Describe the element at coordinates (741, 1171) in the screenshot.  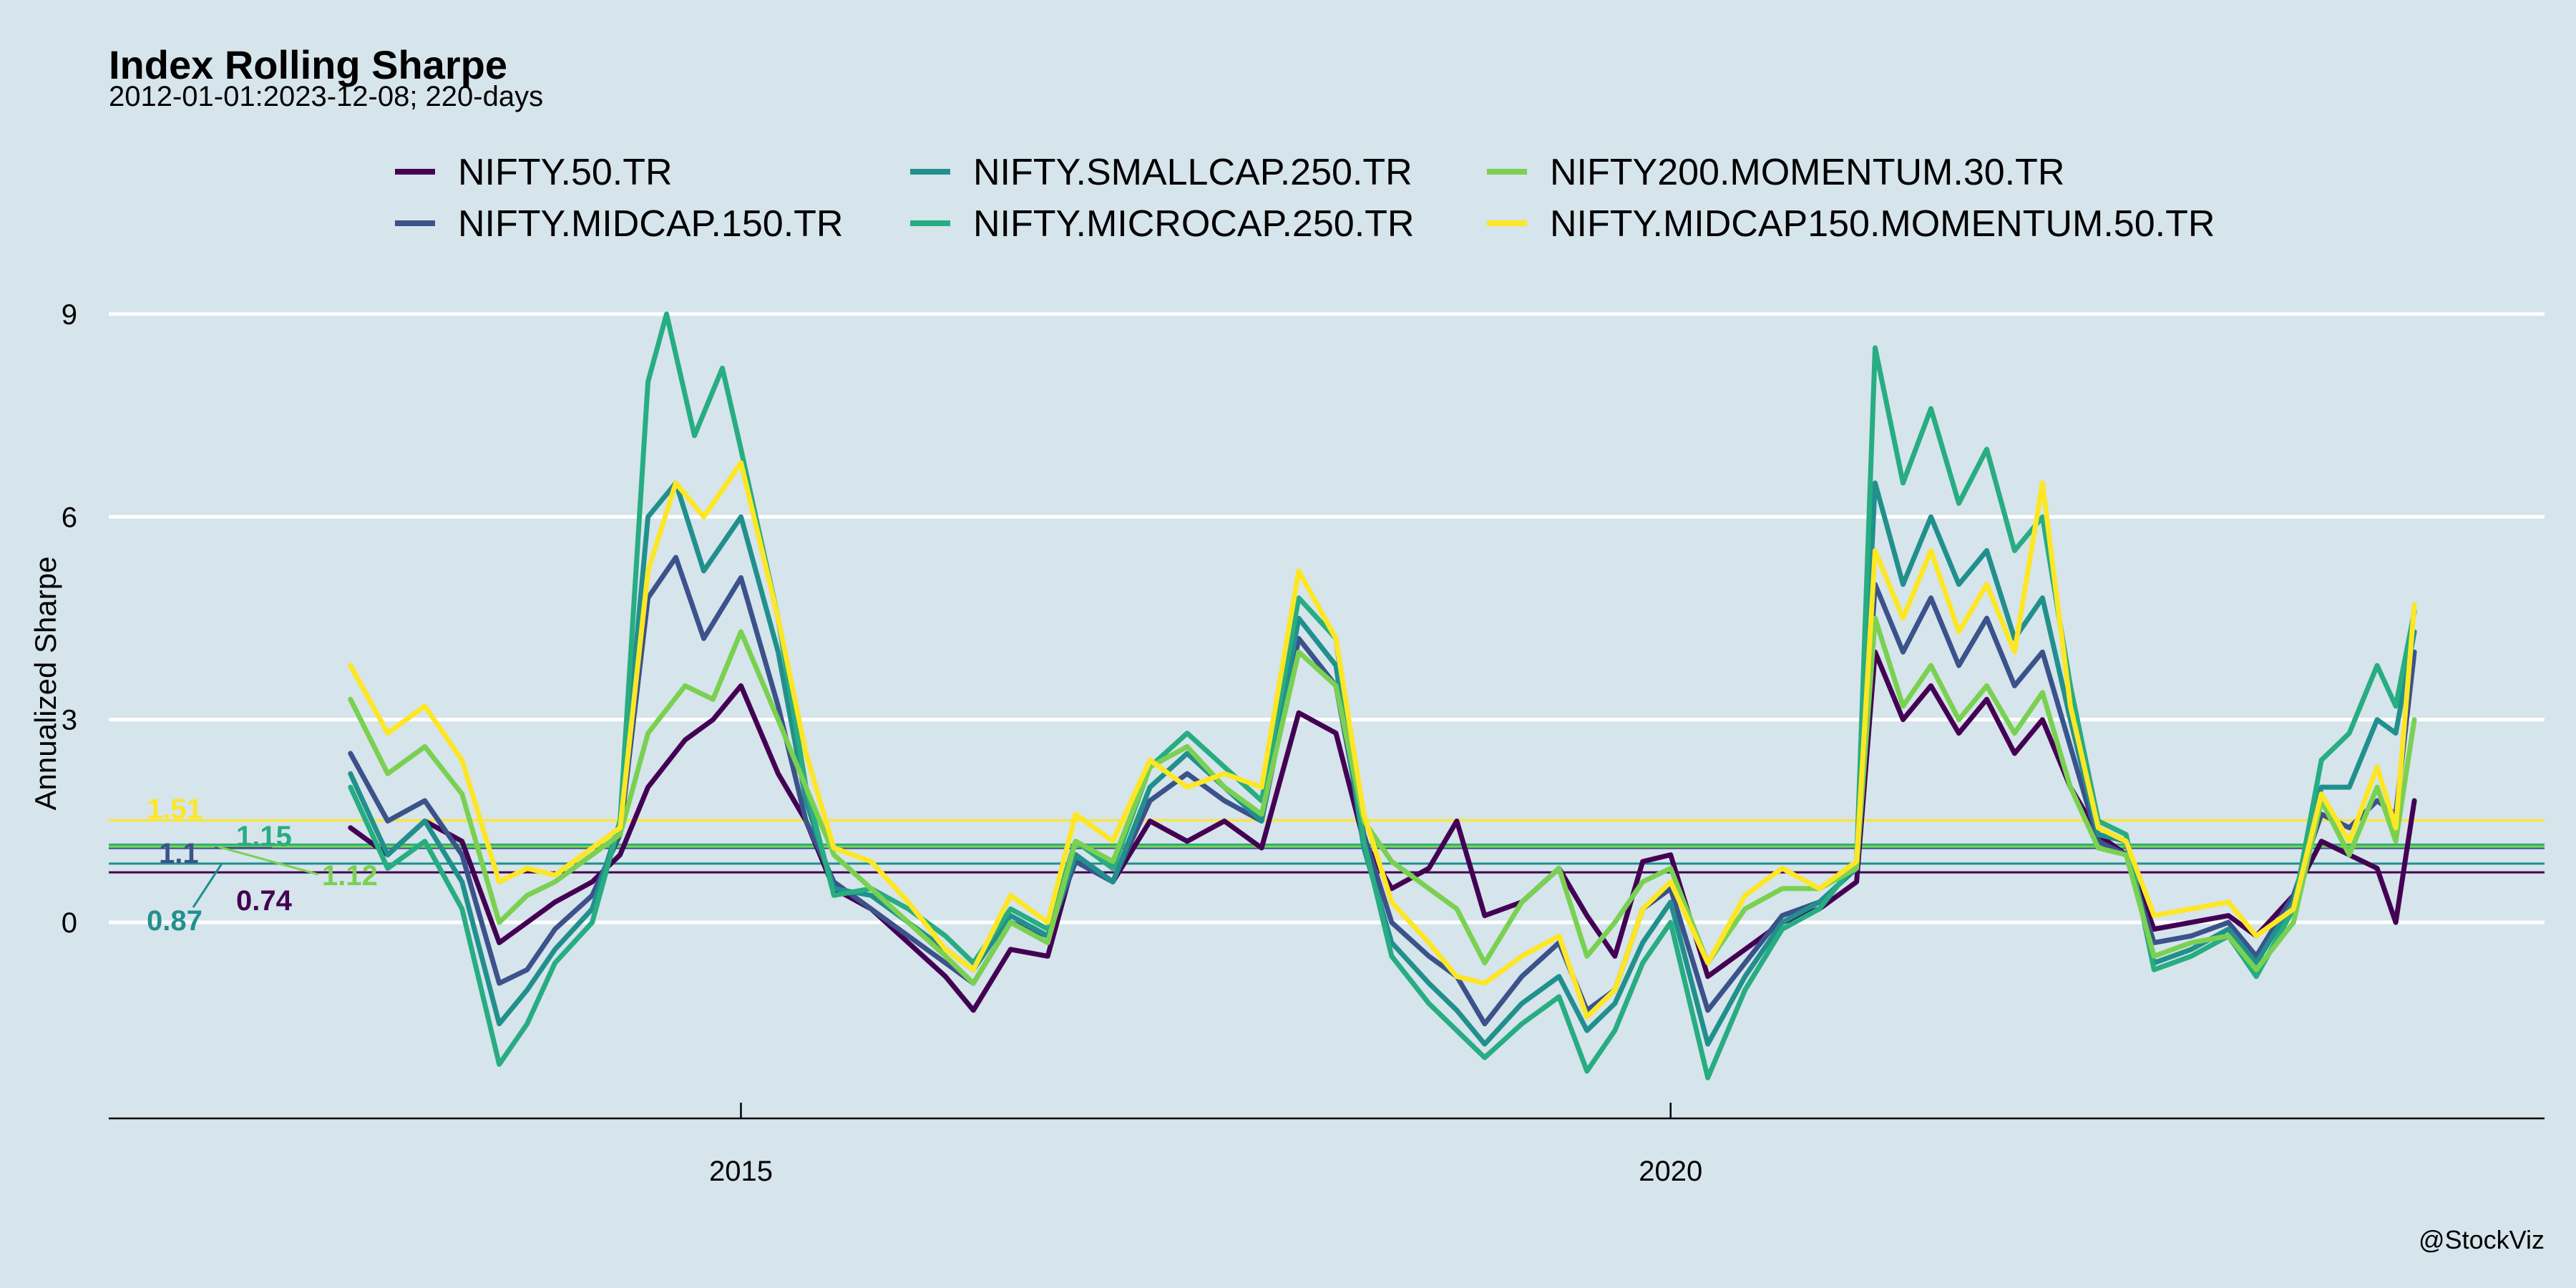
I see `x-tick-label-0: 2015` at that location.